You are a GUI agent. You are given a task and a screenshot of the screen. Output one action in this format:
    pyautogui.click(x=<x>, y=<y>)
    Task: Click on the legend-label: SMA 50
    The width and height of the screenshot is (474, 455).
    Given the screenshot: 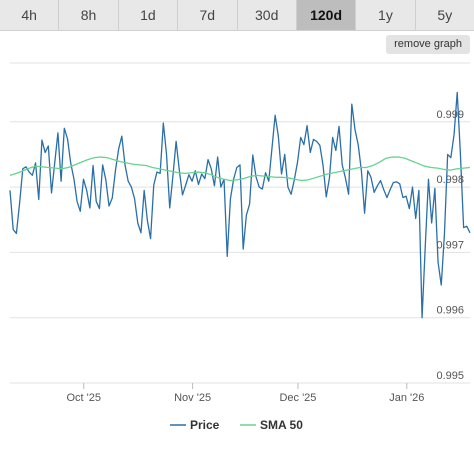 What is the action you would take?
    pyautogui.click(x=281, y=425)
    